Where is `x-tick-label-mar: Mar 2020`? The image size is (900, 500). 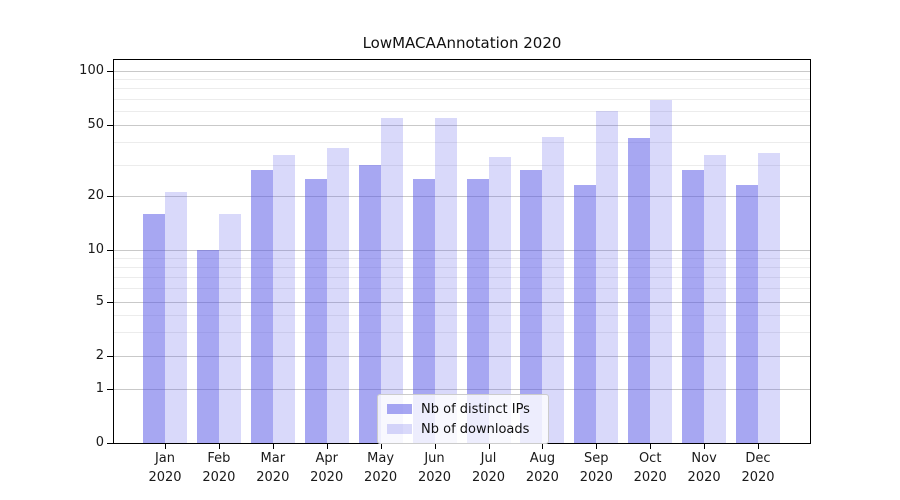 x-tick-label-mar: Mar 2020 is located at coordinates (273, 468).